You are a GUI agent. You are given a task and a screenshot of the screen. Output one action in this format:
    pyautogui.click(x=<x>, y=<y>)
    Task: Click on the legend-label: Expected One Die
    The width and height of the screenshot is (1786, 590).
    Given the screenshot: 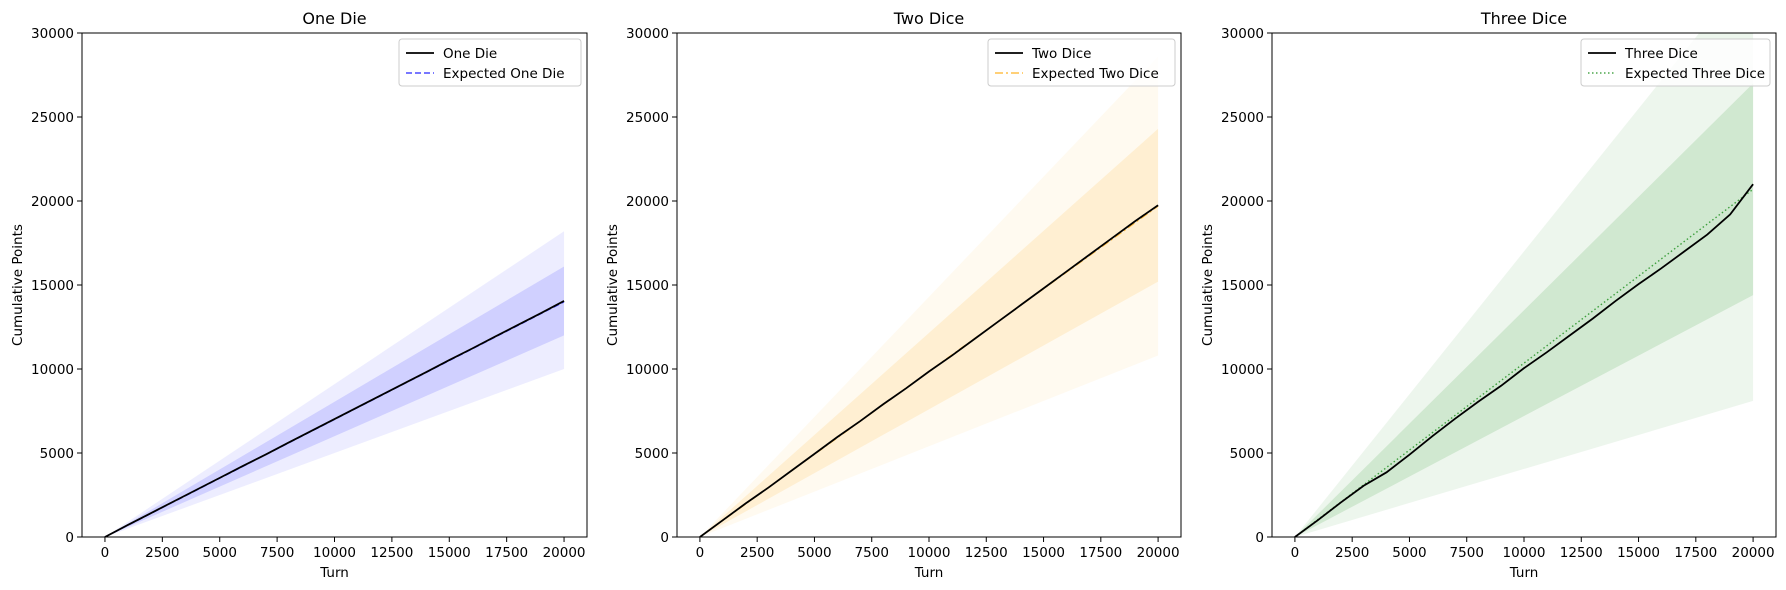 What is the action you would take?
    pyautogui.click(x=504, y=74)
    